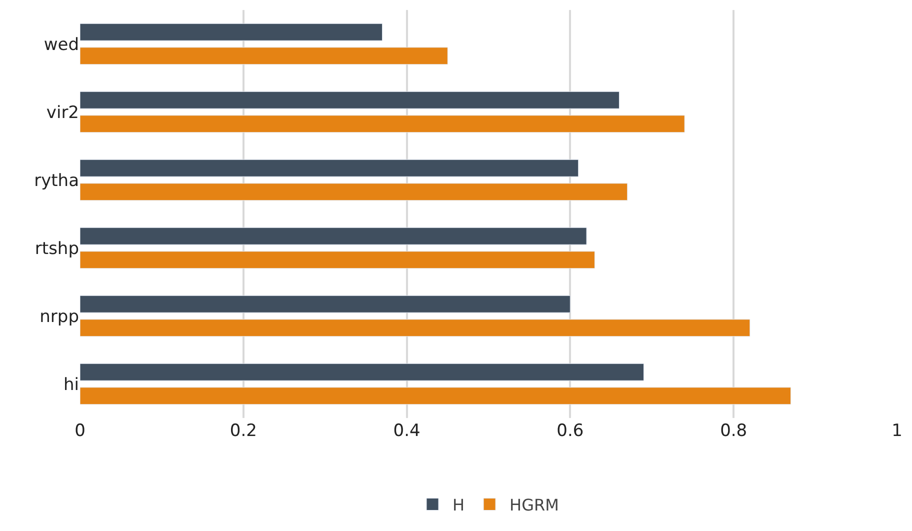 The width and height of the screenshot is (912, 531). What do you see at coordinates (458, 505) in the screenshot?
I see `legend-label: H` at bounding box center [458, 505].